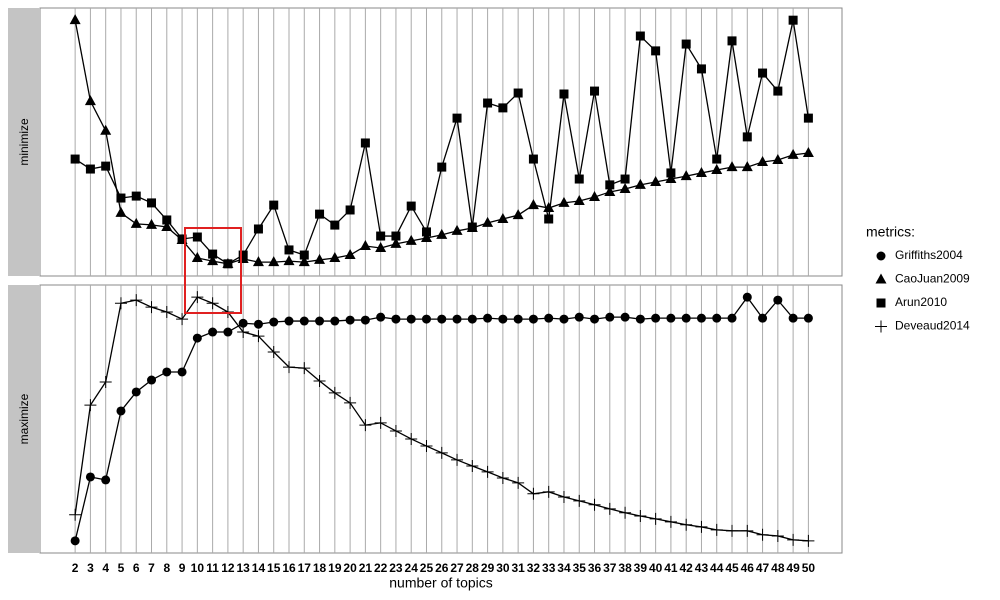  I want to click on x-tick-label: 3, so click(90, 568).